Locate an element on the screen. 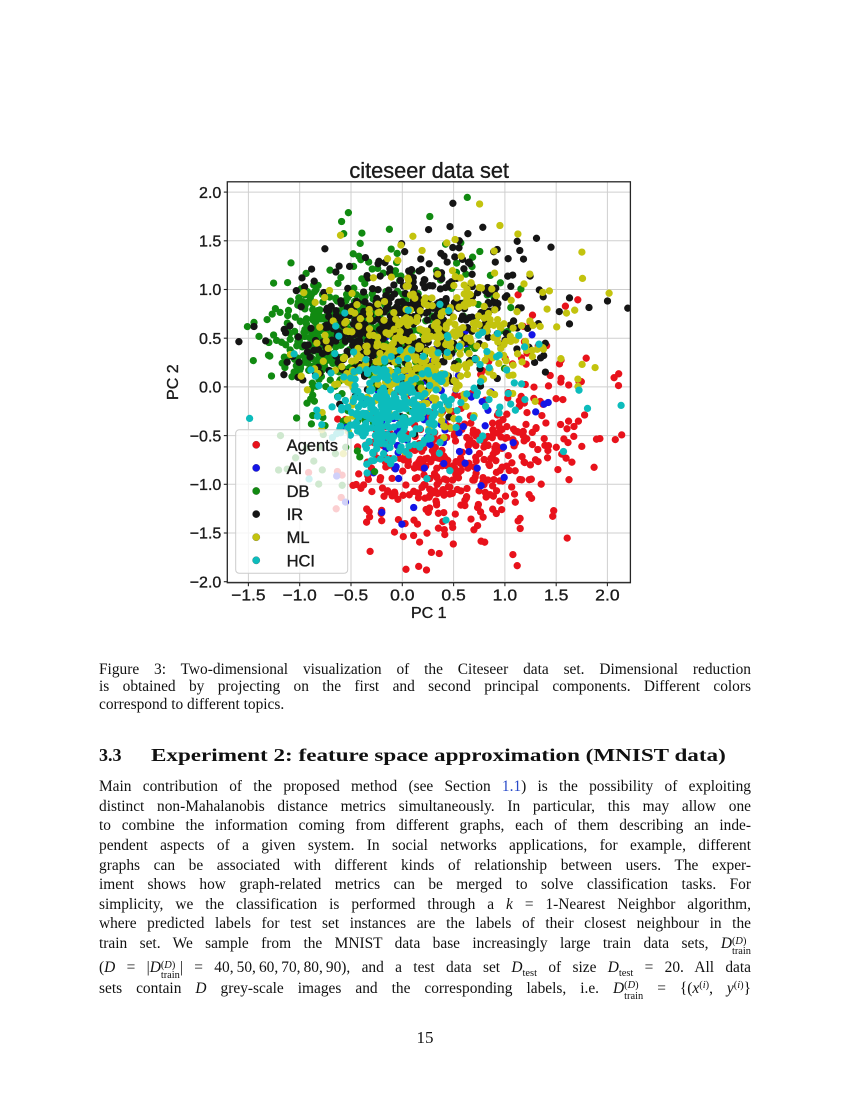  svg-text: AI is located at coordinates (295, 469).